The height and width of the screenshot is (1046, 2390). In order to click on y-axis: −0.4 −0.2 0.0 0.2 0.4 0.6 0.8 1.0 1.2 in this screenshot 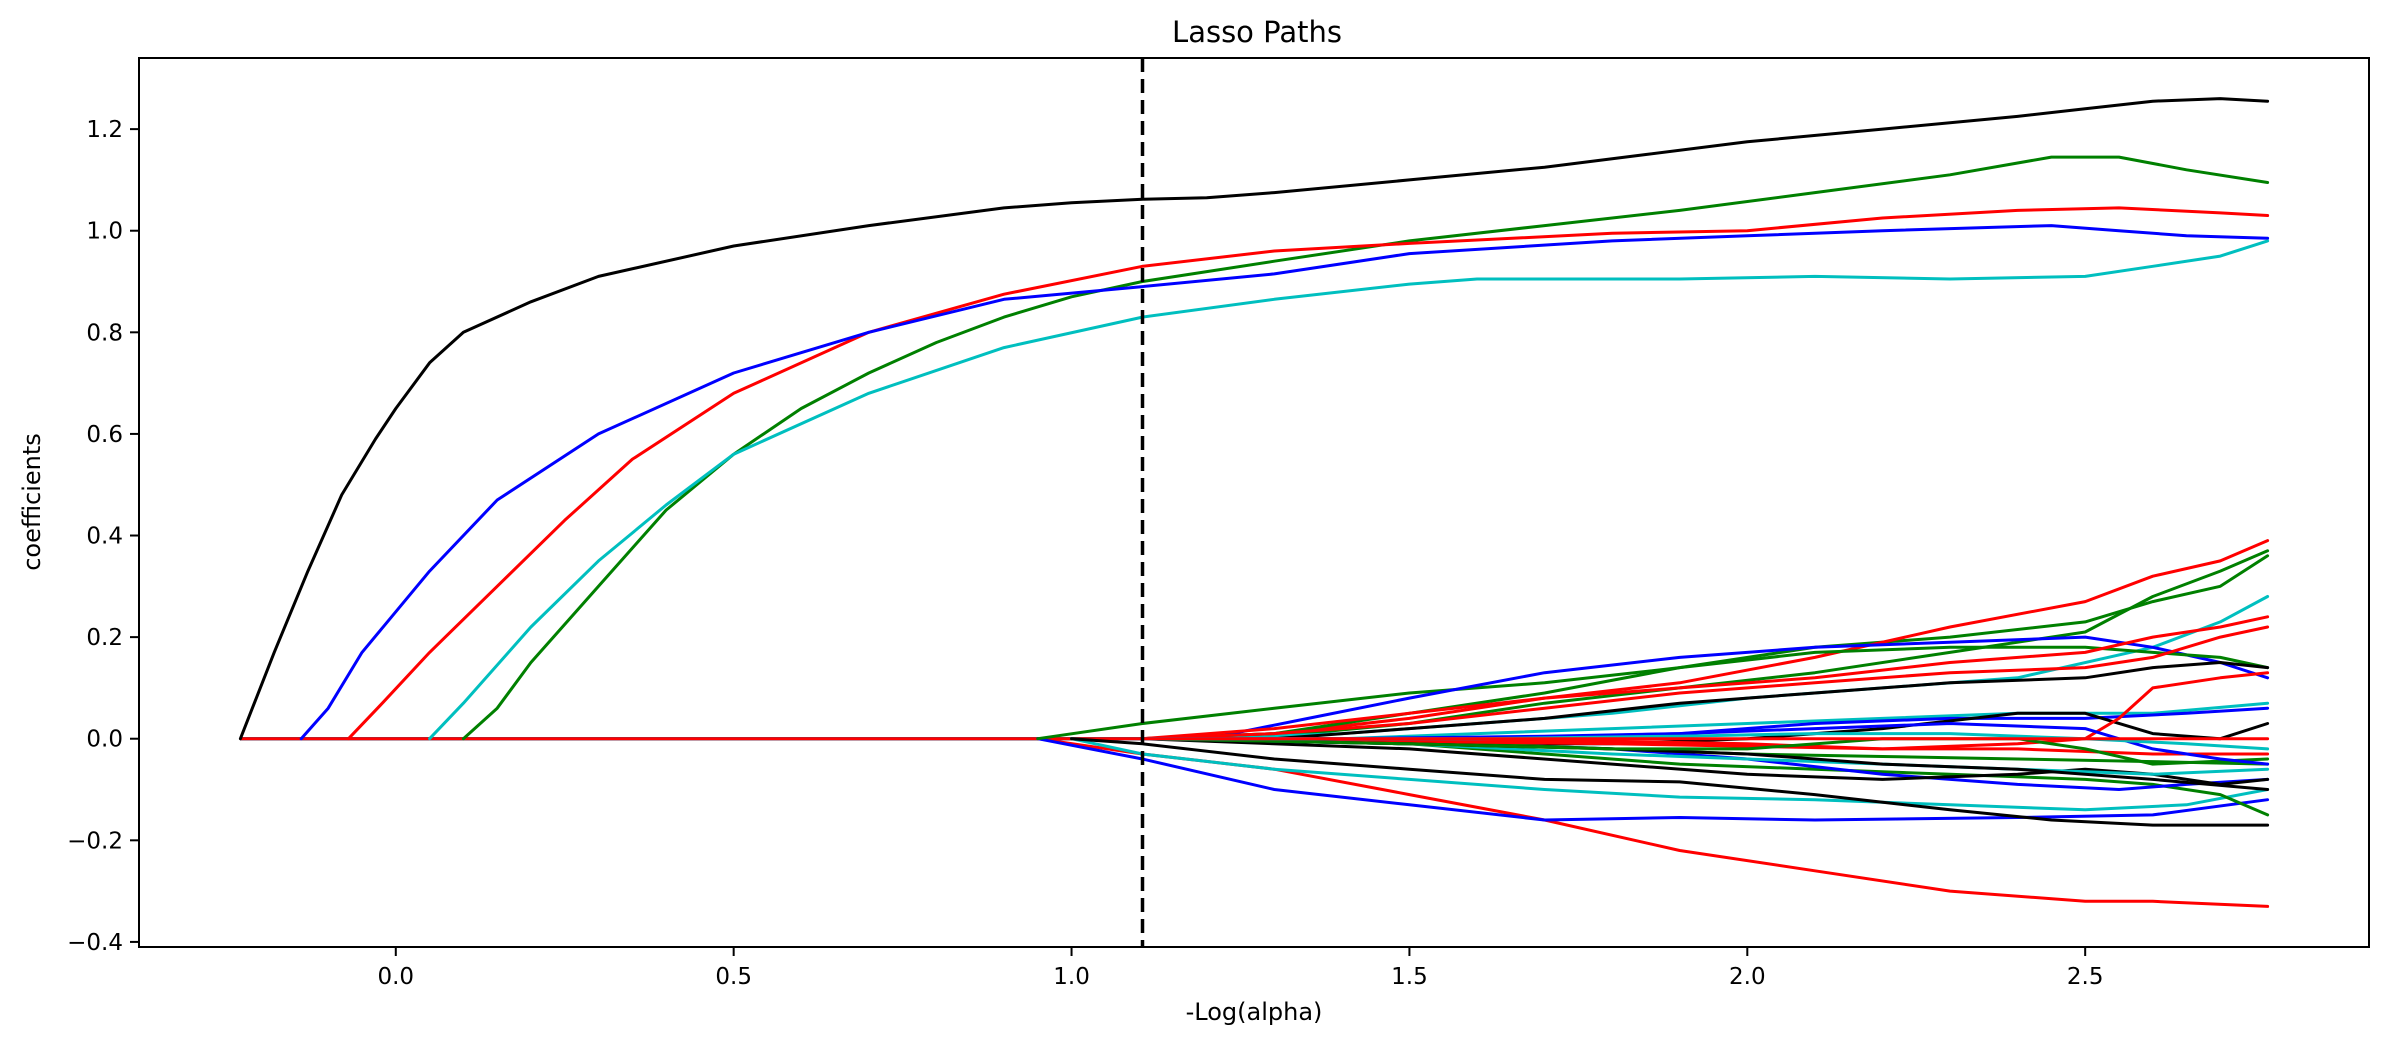, I will do `click(103, 536)`.